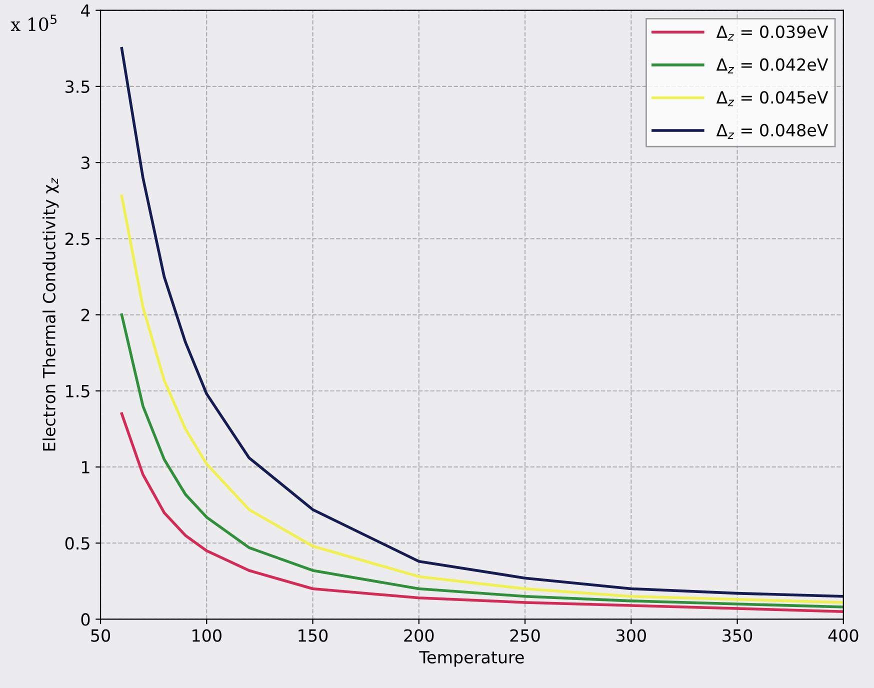 Image resolution: width=874 pixels, height=688 pixels. Describe the element at coordinates (86, 467) in the screenshot. I see `y-tick-label: 1` at that location.